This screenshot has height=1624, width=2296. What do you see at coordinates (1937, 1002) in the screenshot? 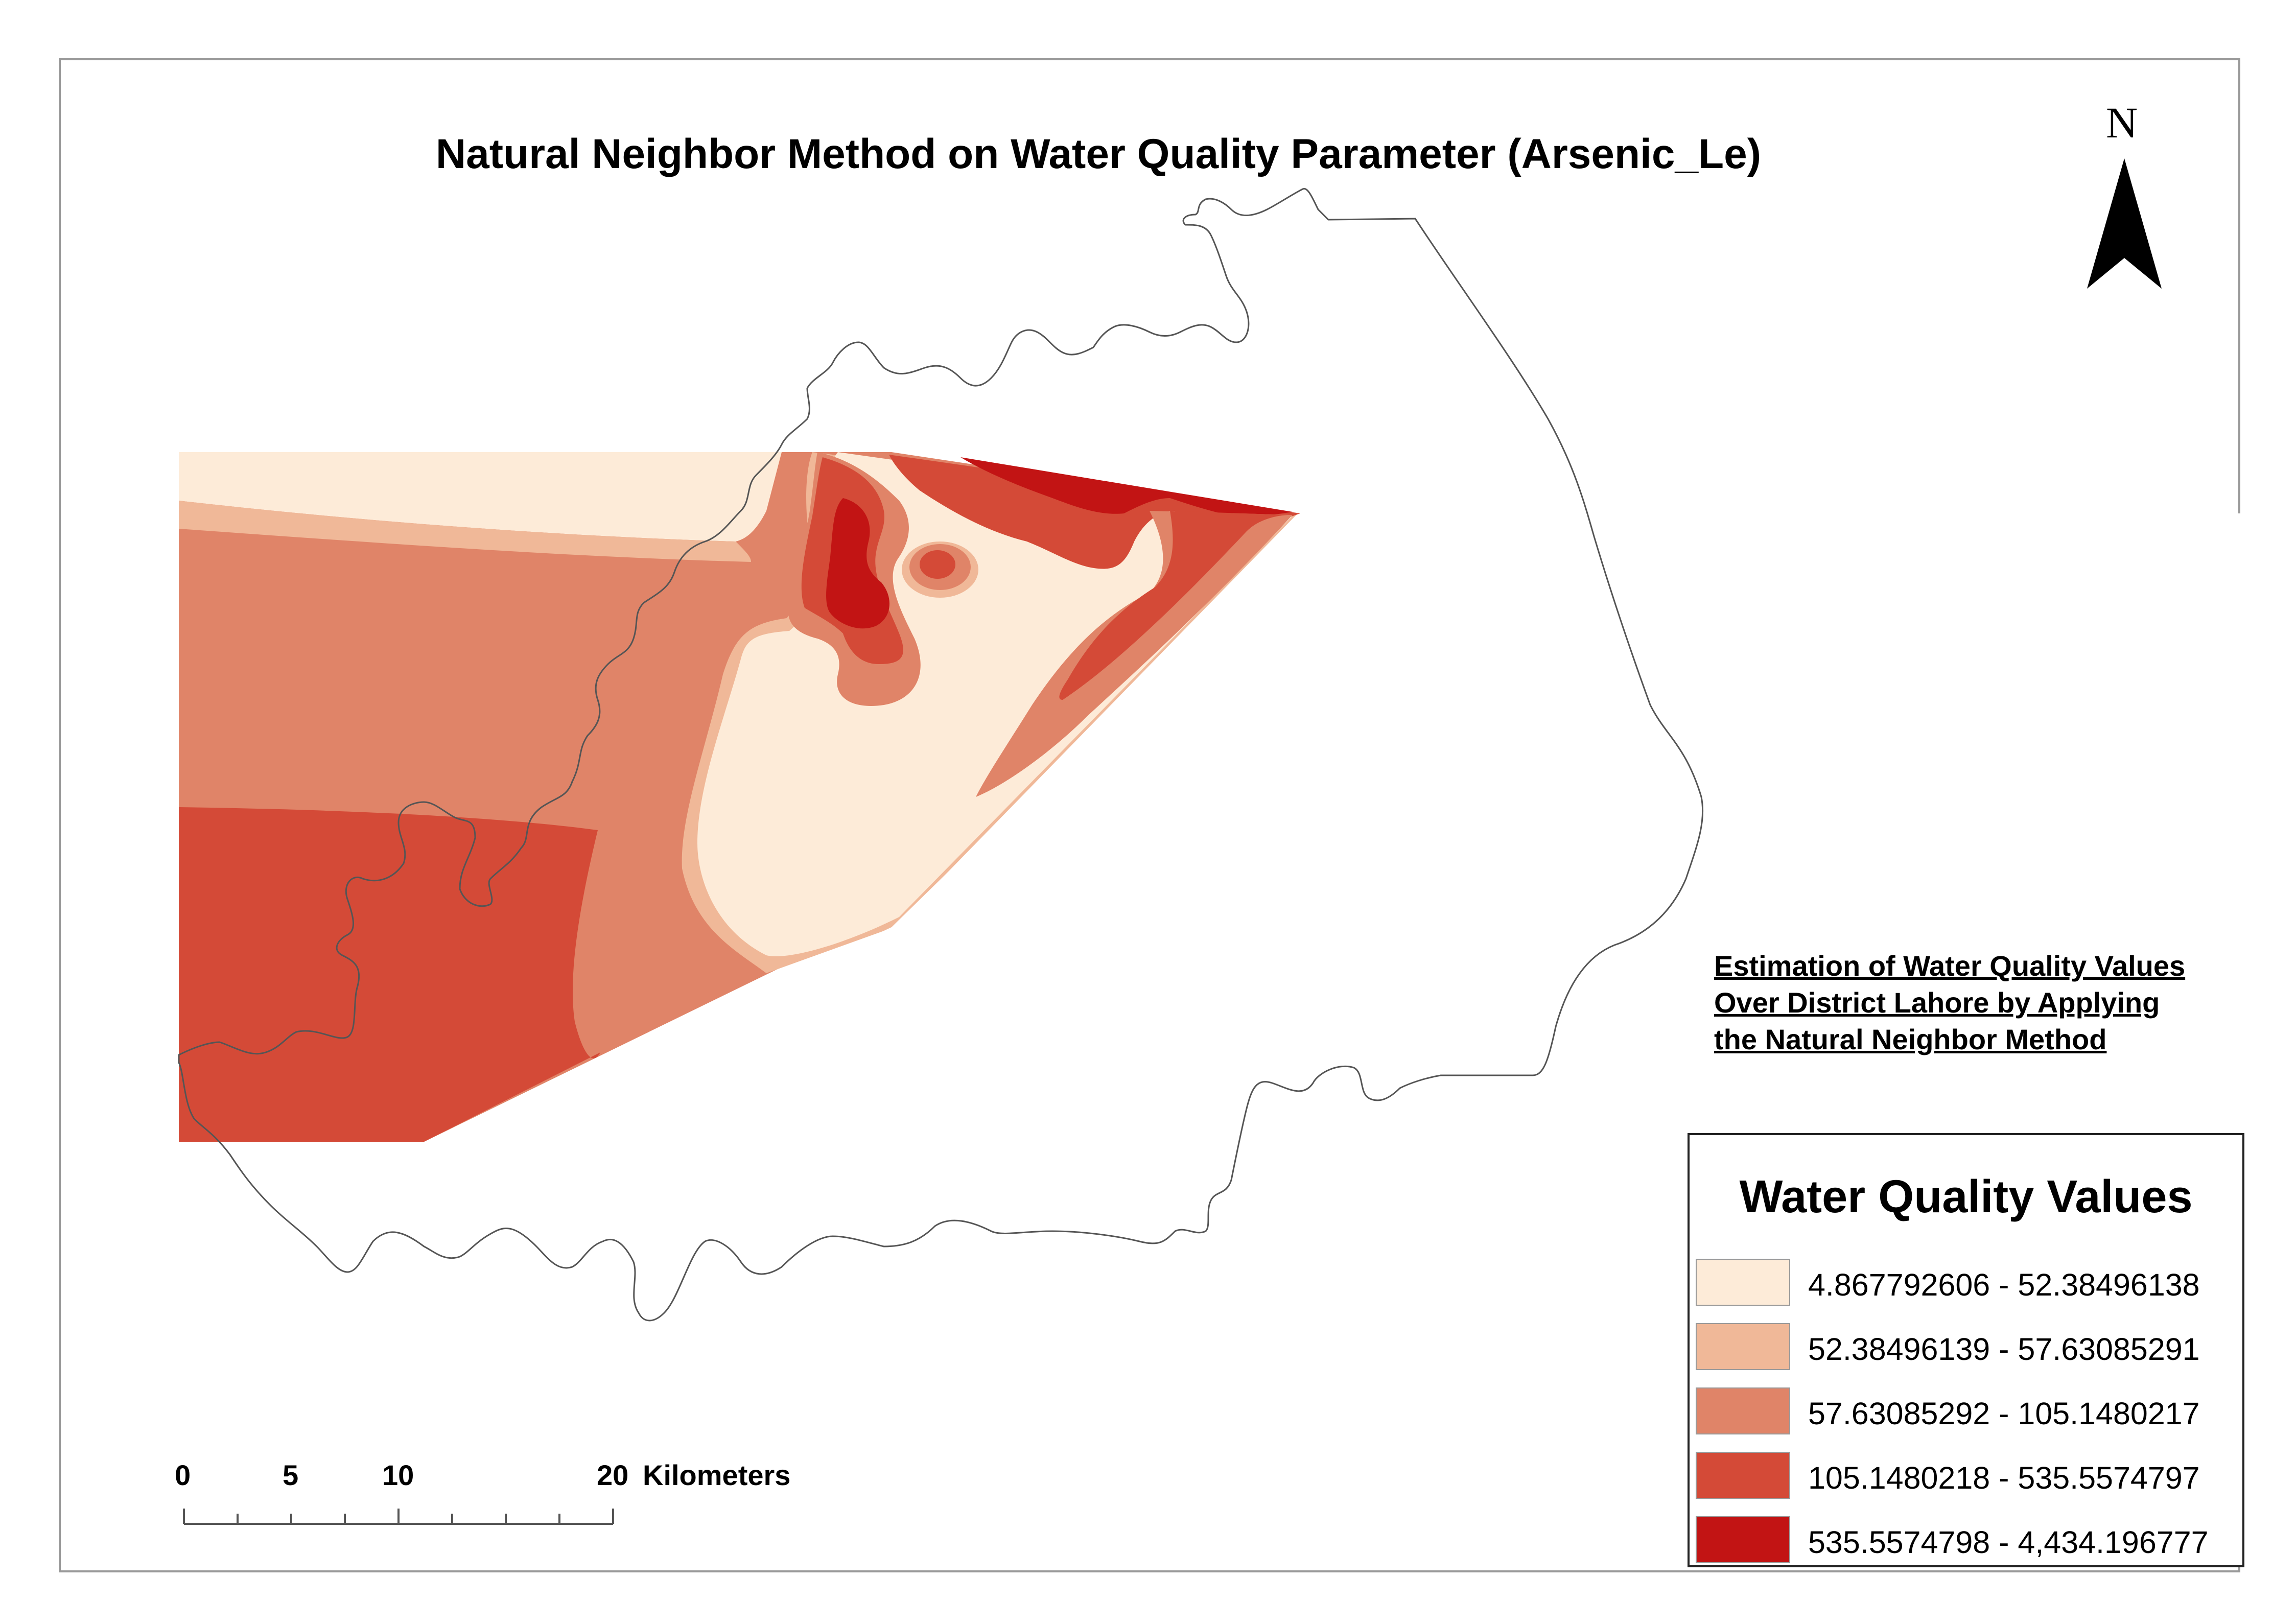
I see `note-line-2: Over District Lahore by Applying` at bounding box center [1937, 1002].